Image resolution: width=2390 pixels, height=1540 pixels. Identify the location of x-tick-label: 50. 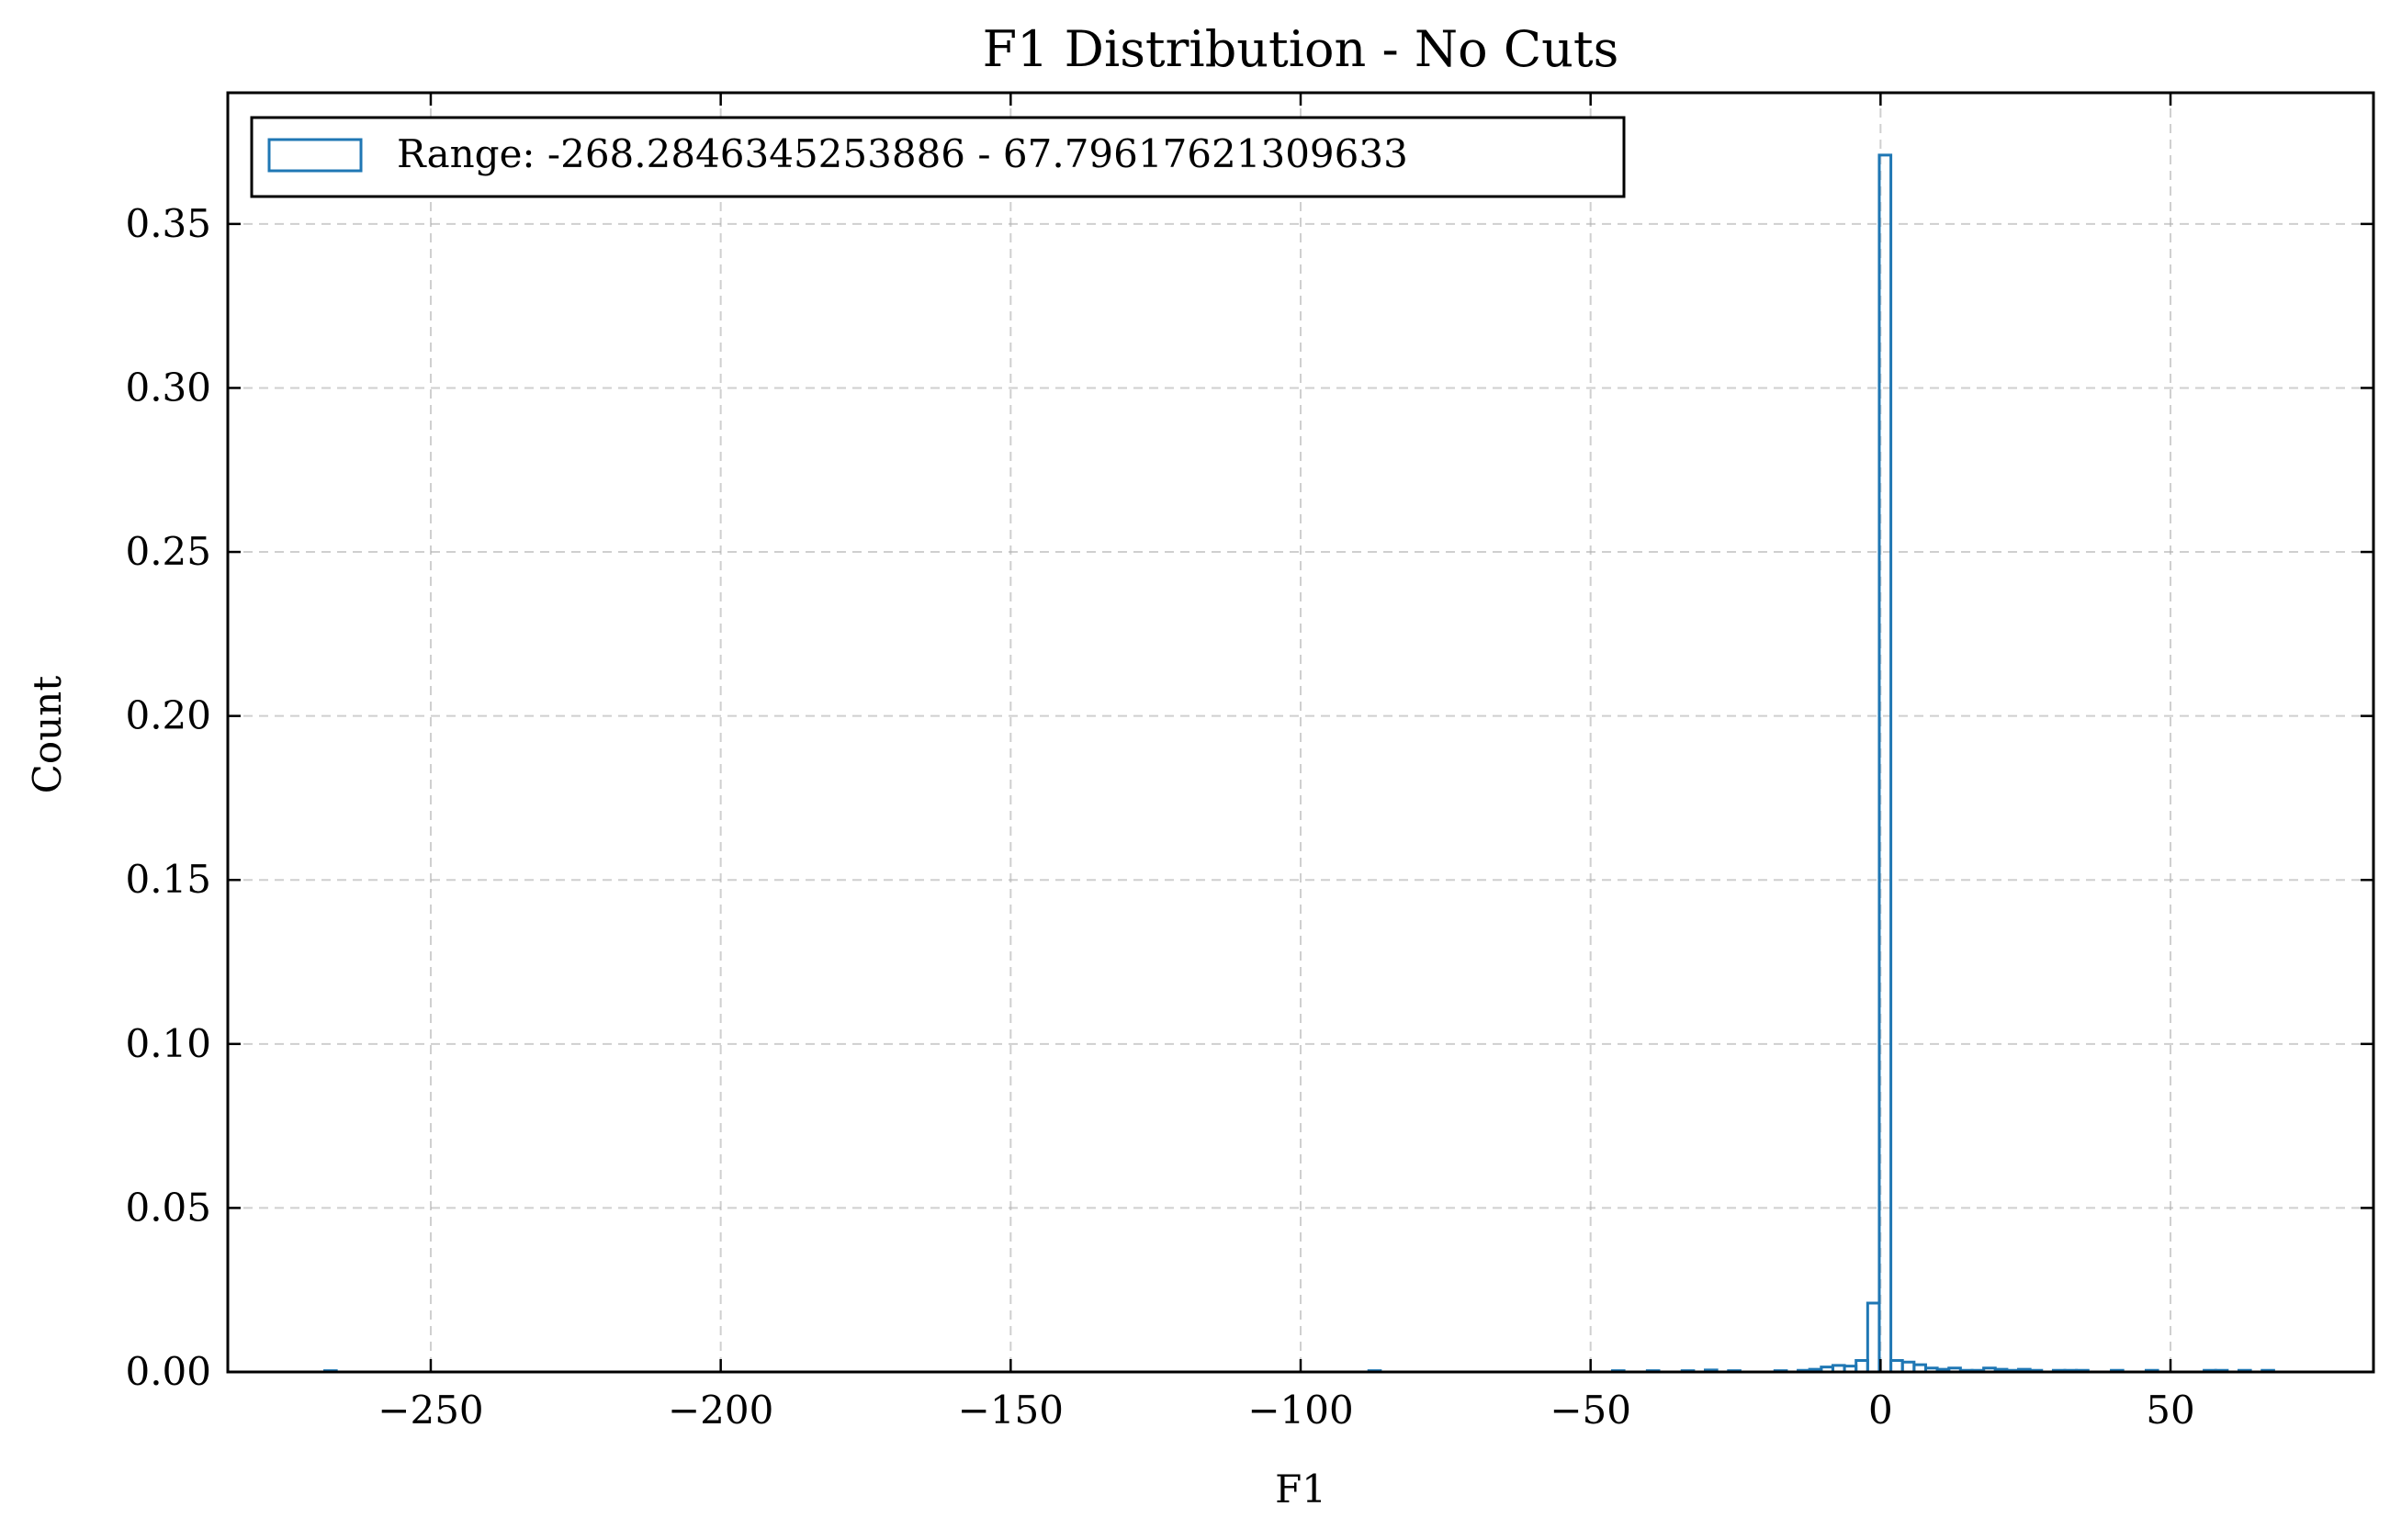
(2170, 1410).